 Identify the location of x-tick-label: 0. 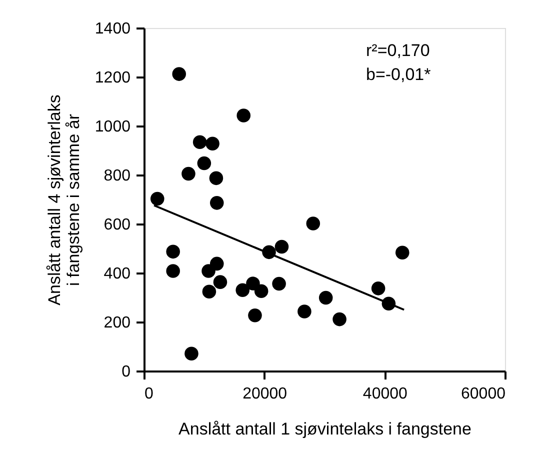
(149, 394).